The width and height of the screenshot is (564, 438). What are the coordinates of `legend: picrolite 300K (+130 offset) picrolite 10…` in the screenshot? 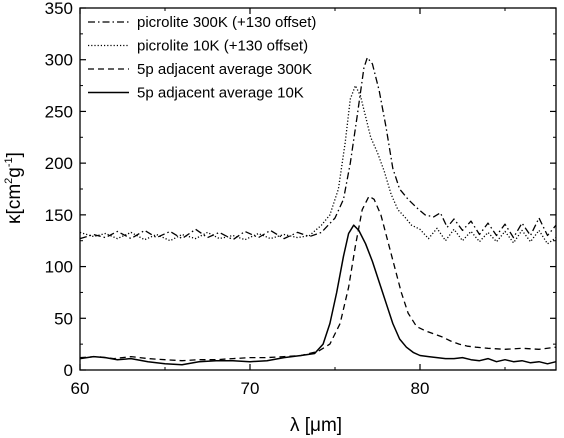 It's located at (202, 58).